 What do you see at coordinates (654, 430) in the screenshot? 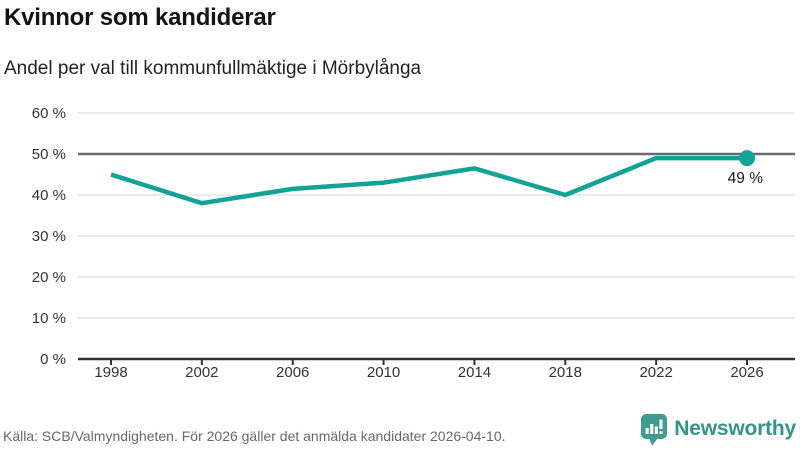
I see `newsworthy-bubble-chart-icon` at bounding box center [654, 430].